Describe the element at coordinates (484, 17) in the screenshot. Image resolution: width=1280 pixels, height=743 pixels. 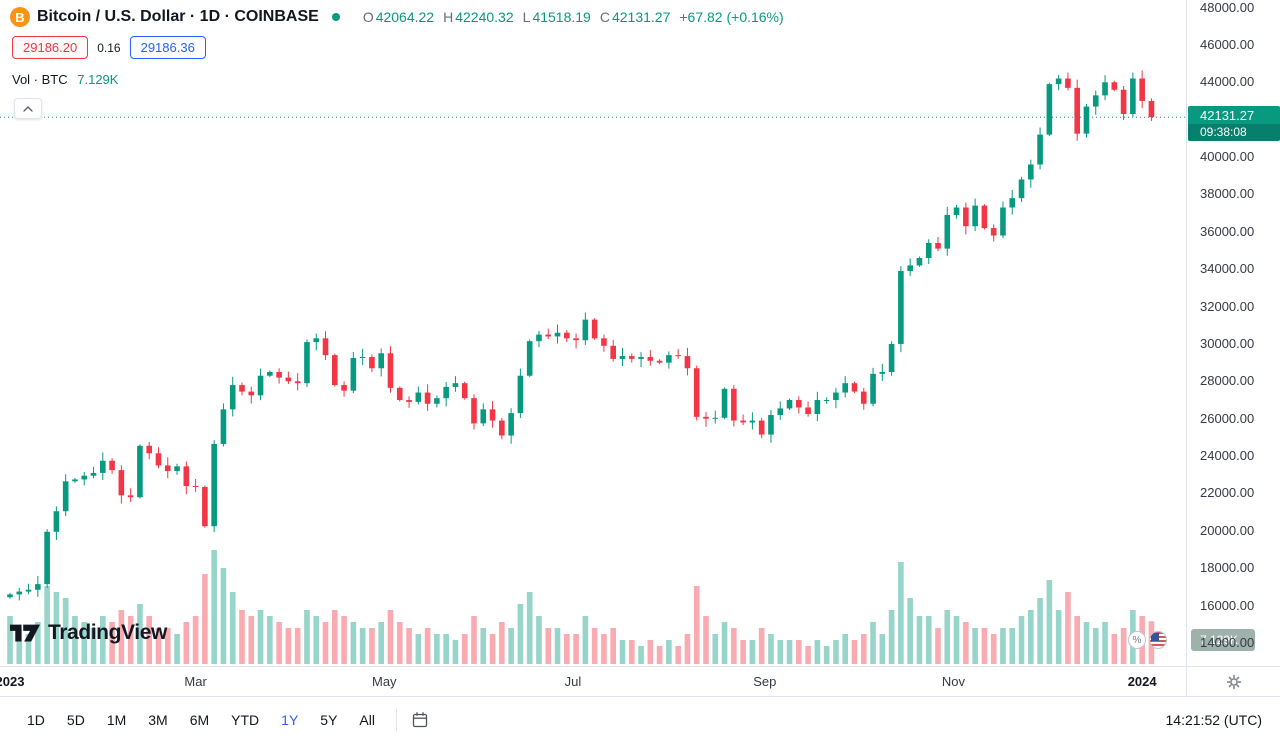
I see `high-value: 42240.32` at that location.